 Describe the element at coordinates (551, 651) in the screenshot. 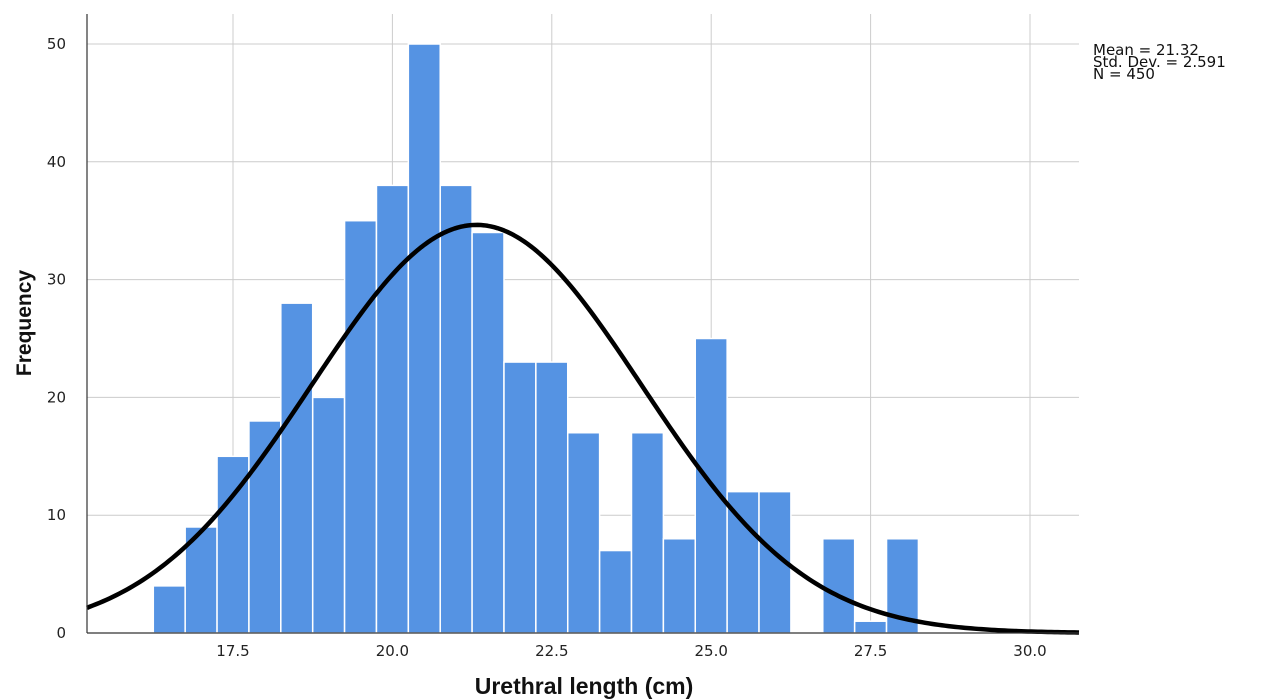

I see `x-tick-label: 22.5` at that location.